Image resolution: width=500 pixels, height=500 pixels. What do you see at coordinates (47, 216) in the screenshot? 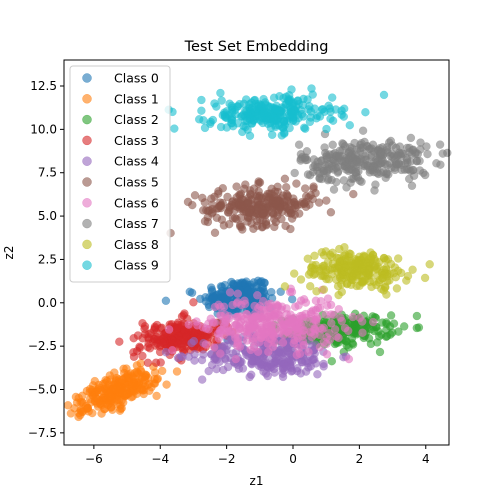
I see `y-tick-label: 5.0` at bounding box center [47, 216].